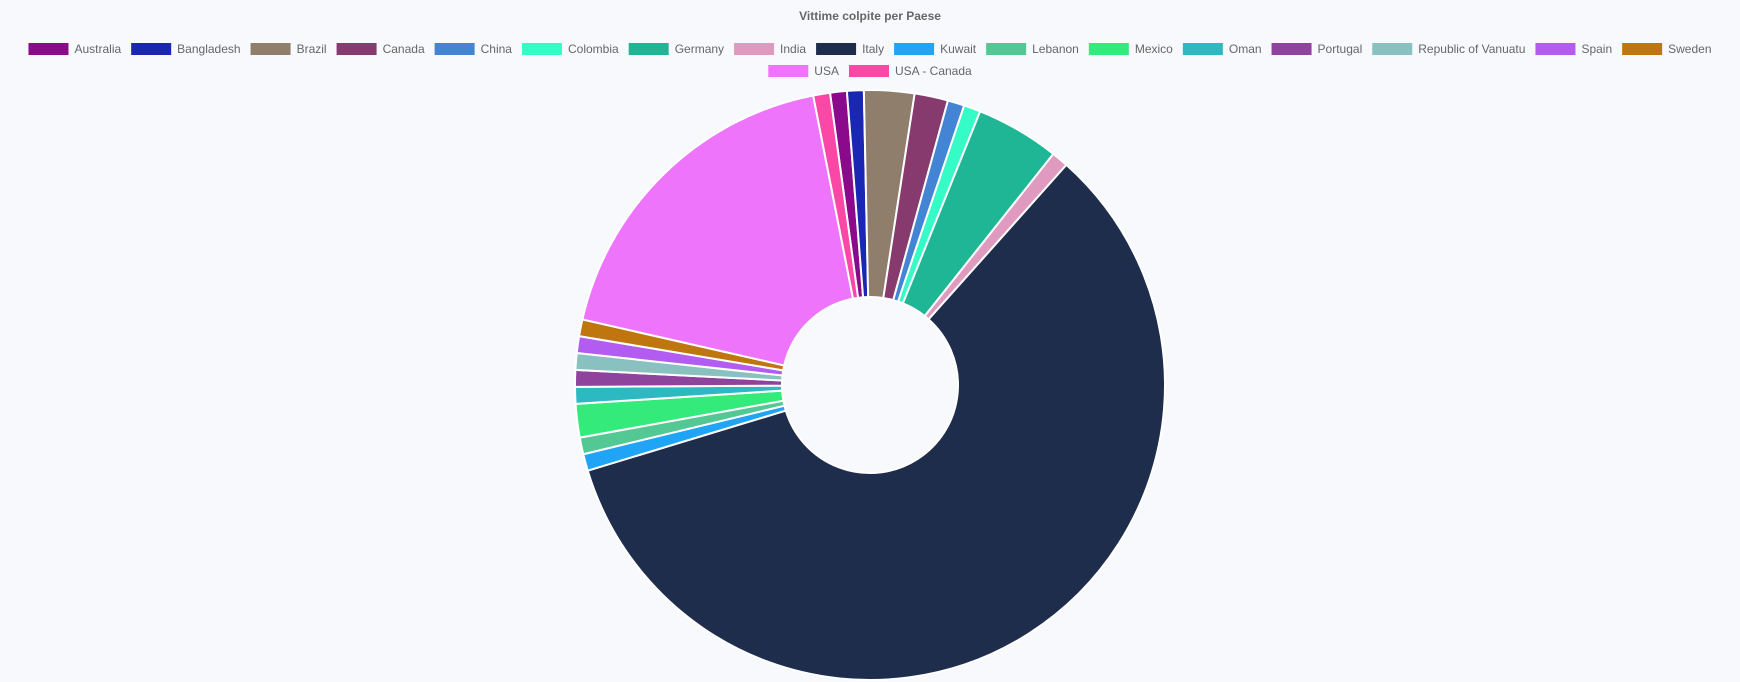 This screenshot has width=1740, height=682. Describe the element at coordinates (1154, 49) in the screenshot. I see `legend-label: Mexico` at that location.